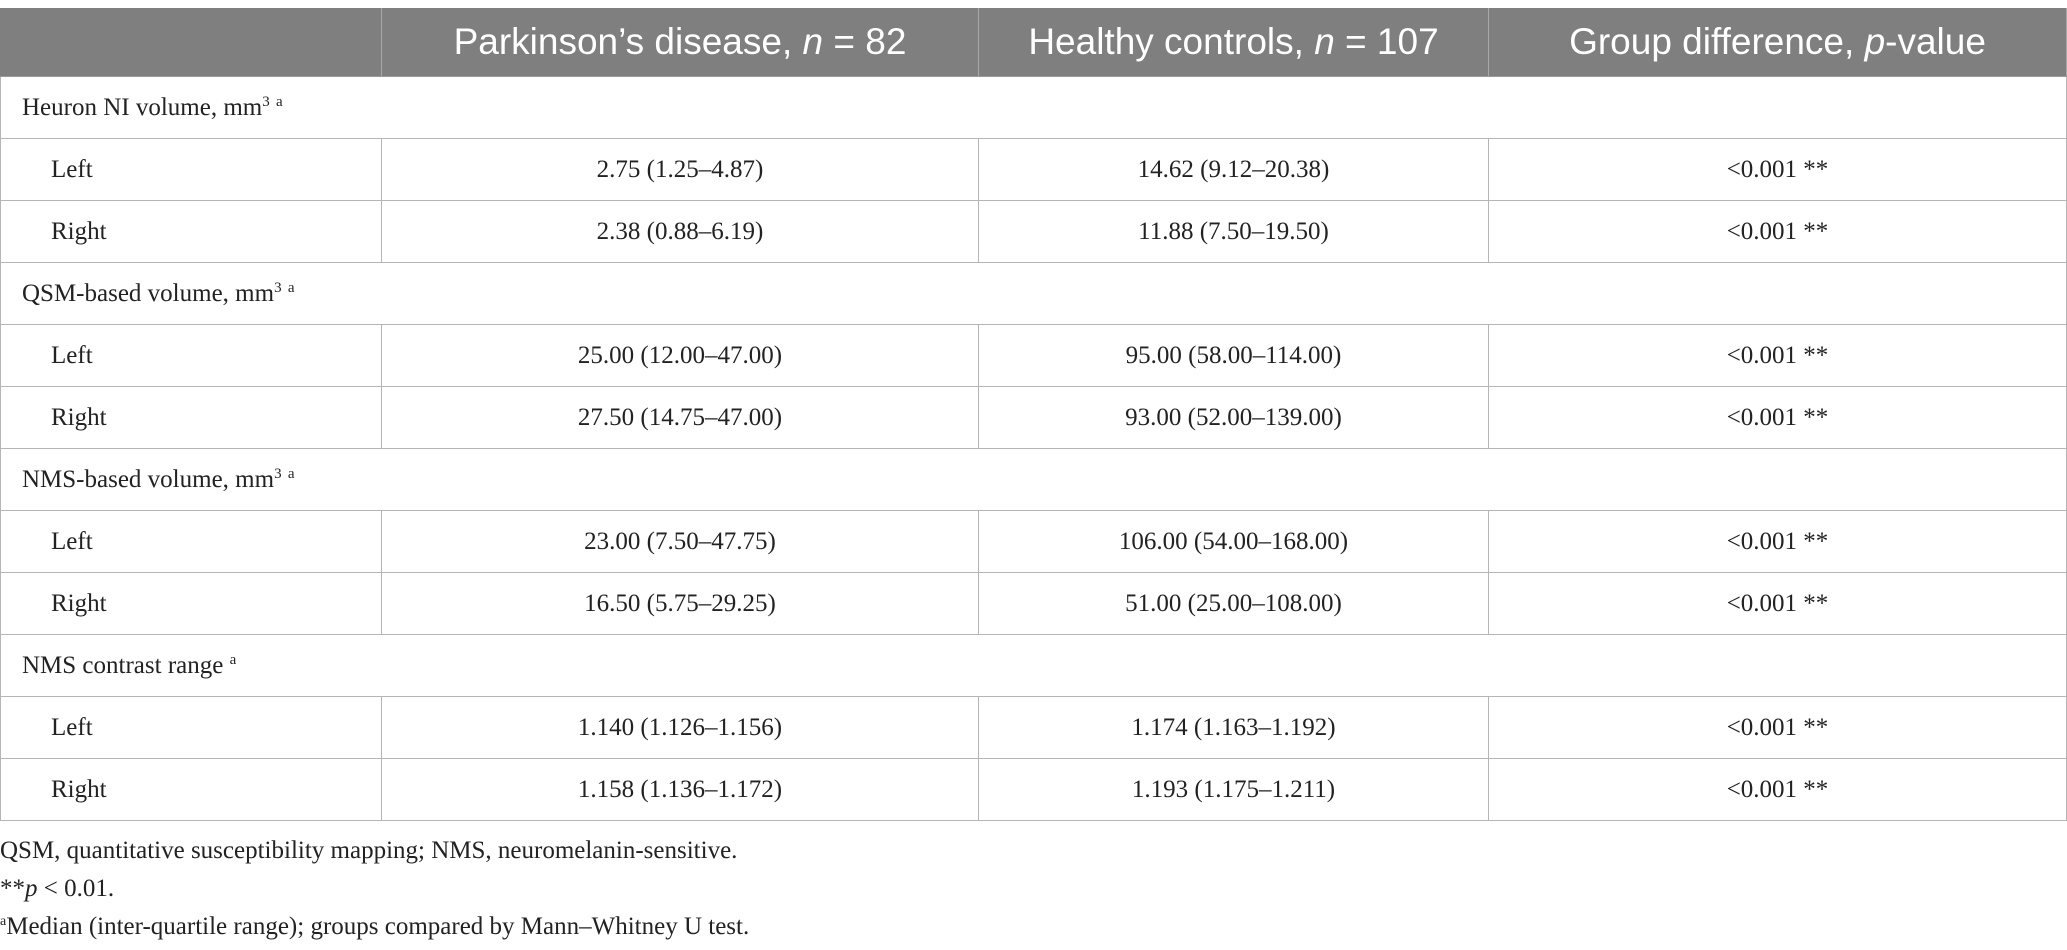  Describe the element at coordinates (1233, 42) in the screenshot. I see `header-cell-healthy-controls: Healthy controls, n = 107` at that location.